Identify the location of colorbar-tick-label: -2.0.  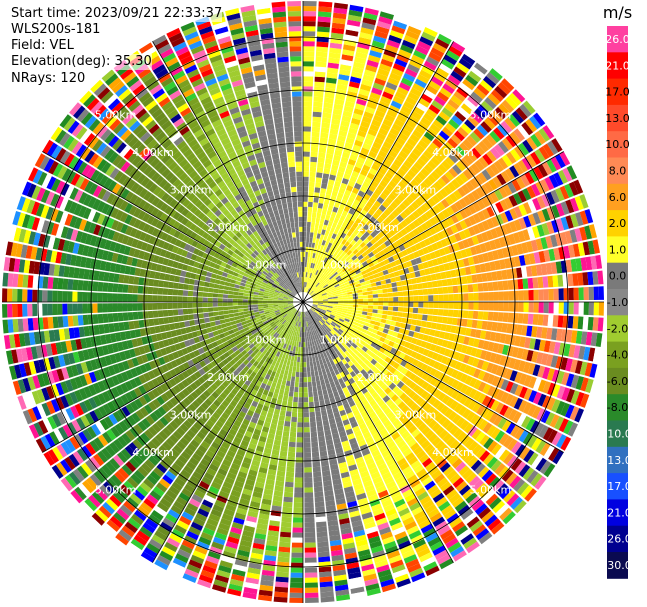
(617, 328).